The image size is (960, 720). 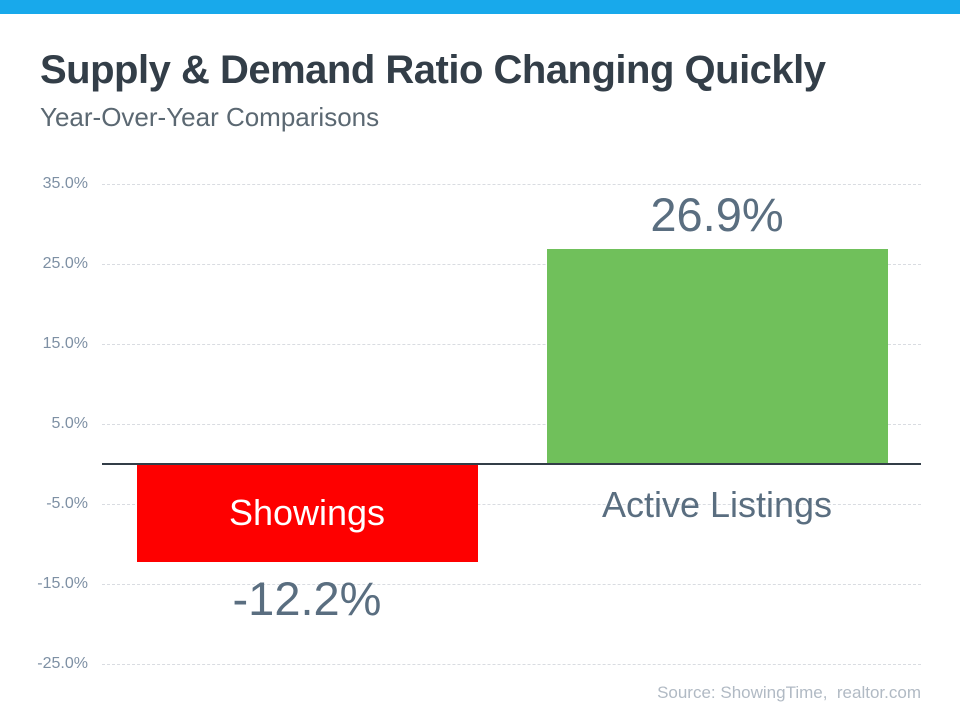 What do you see at coordinates (717, 356) in the screenshot?
I see `bar-active-listings` at bounding box center [717, 356].